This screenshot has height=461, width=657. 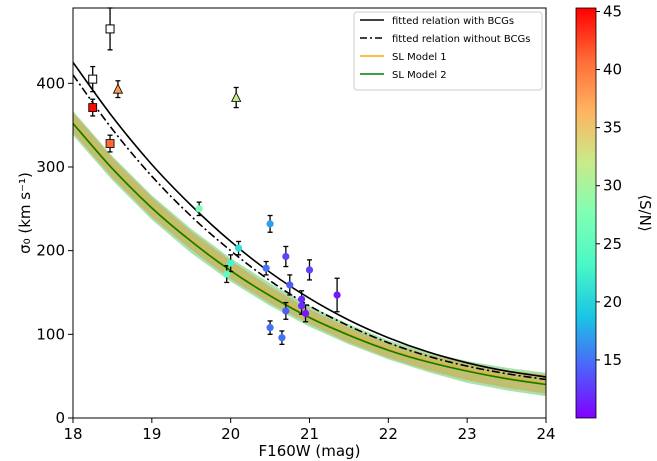 What do you see at coordinates (230, 434) in the screenshot?
I see `x-tick-label: 20` at bounding box center [230, 434].